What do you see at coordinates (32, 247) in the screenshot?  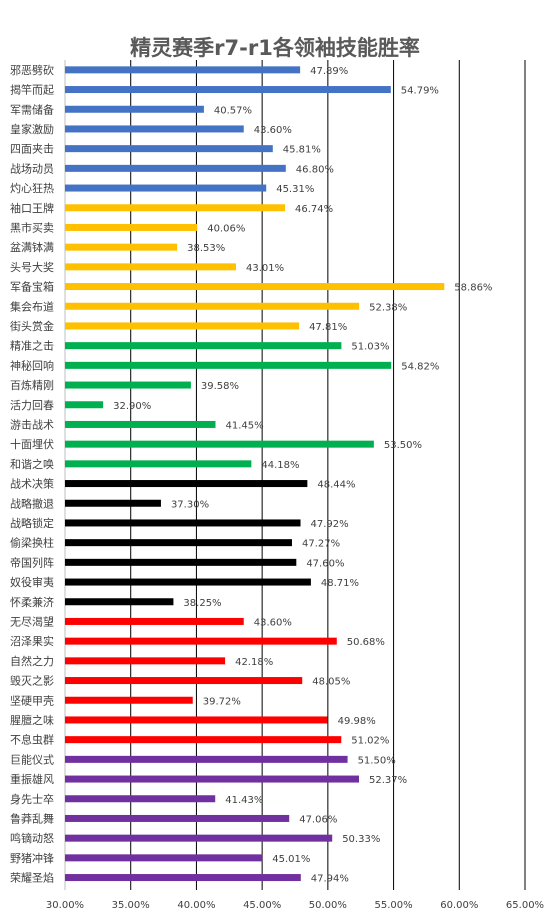 I see `category-label: 盆满钵满` at bounding box center [32, 247].